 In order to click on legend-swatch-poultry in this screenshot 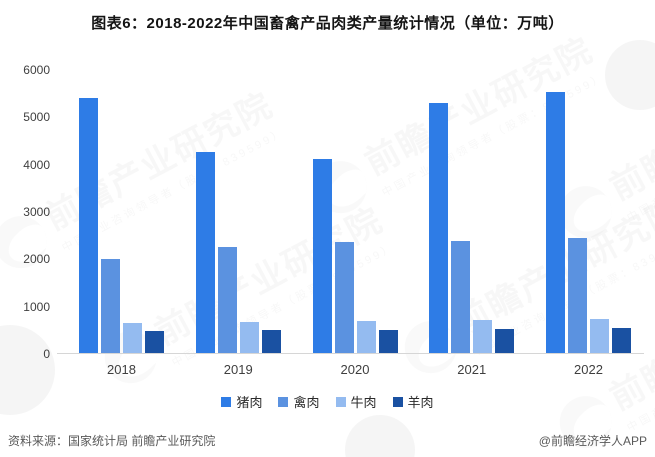, I will do `click(283, 401)`.